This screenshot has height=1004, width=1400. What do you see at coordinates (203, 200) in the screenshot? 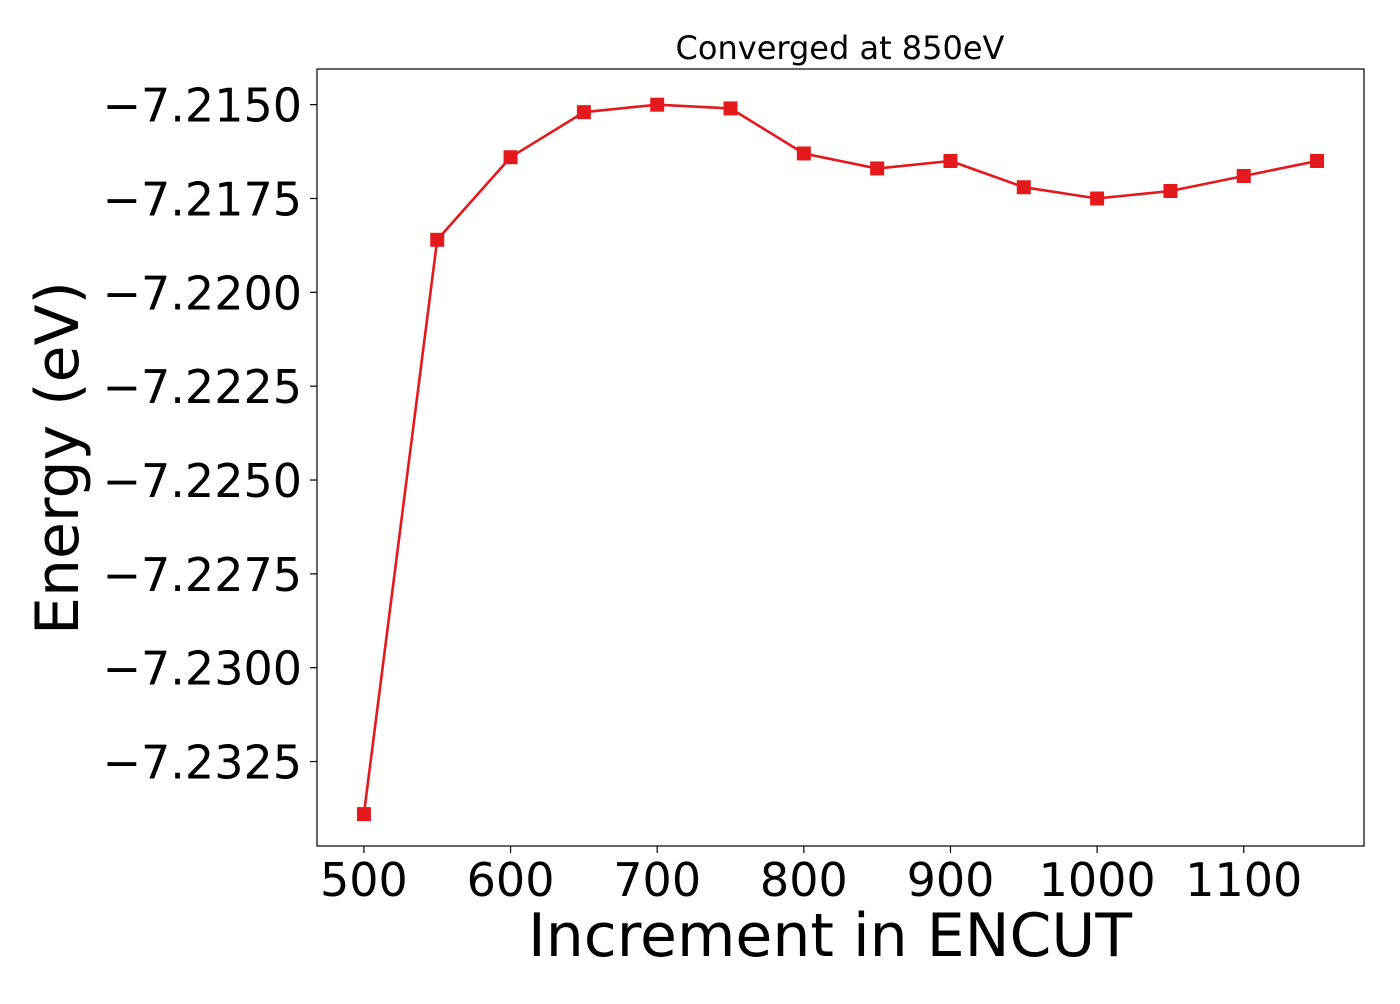
I see `y-tick-label: −7.2175` at bounding box center [203, 200].